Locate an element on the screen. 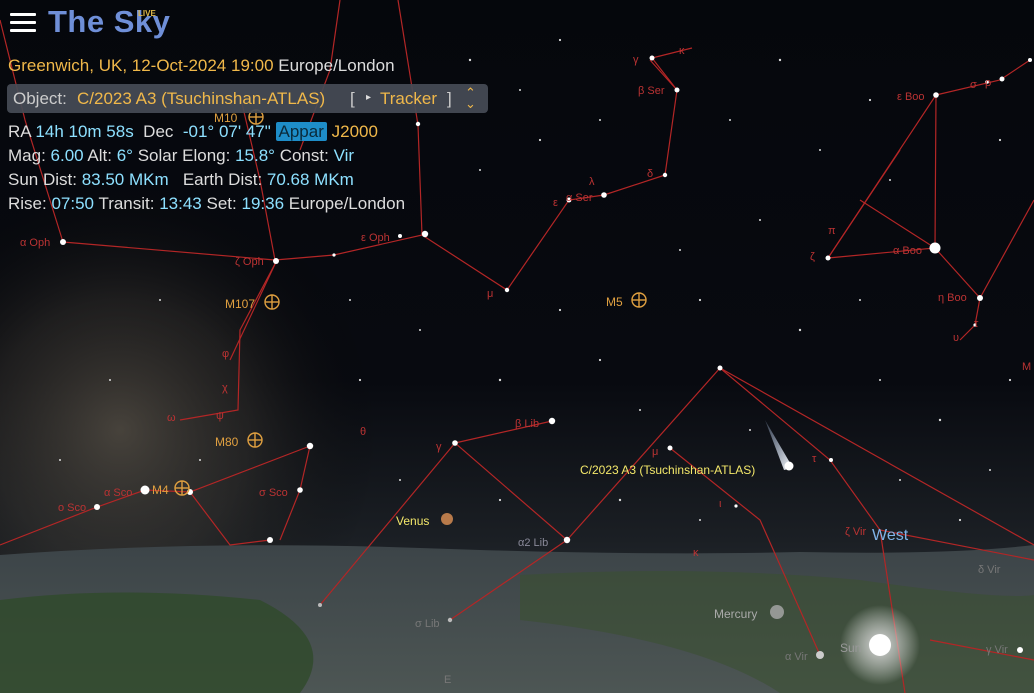 The image size is (1034, 693). star-label: π is located at coordinates (832, 231).